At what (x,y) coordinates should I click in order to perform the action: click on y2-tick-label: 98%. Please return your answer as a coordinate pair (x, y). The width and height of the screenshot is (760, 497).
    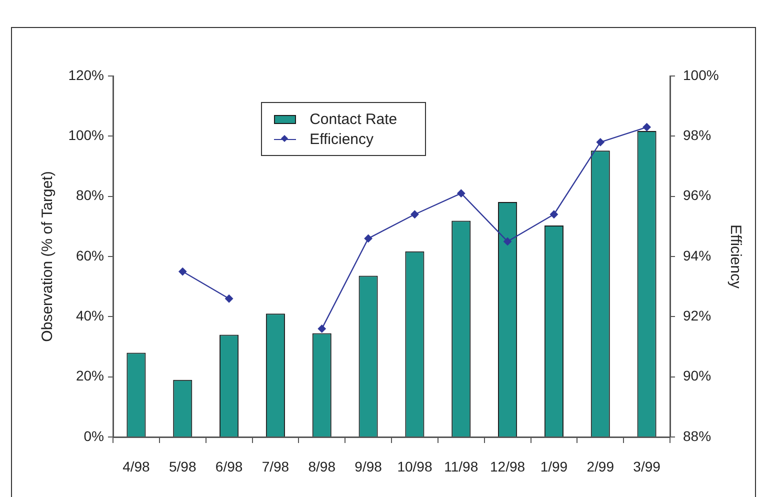
    Looking at the image, I should click on (697, 135).